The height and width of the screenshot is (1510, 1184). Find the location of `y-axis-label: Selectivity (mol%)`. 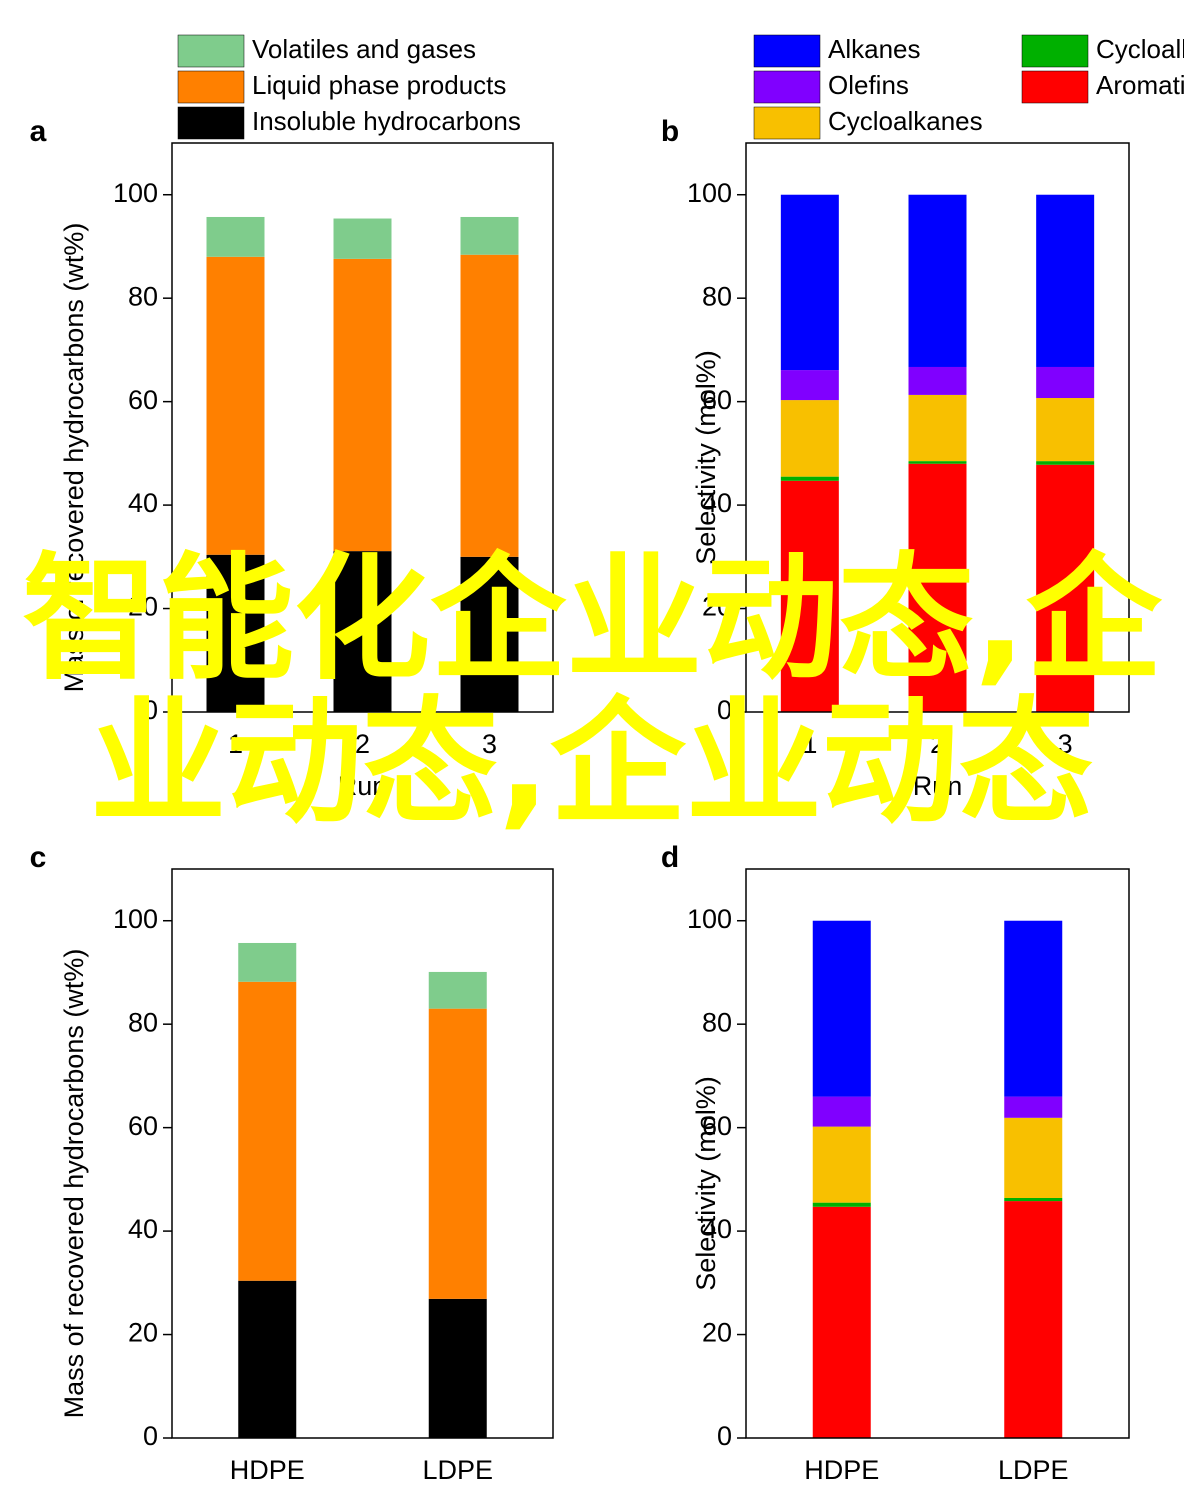

y-axis-label: Selectivity (mol%) is located at coordinates (706, 1183).